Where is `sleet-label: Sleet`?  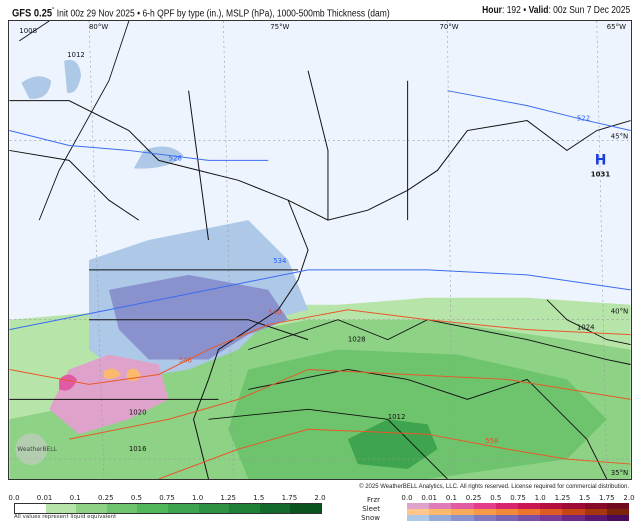 sleet-label: Sleet is located at coordinates (371, 509).